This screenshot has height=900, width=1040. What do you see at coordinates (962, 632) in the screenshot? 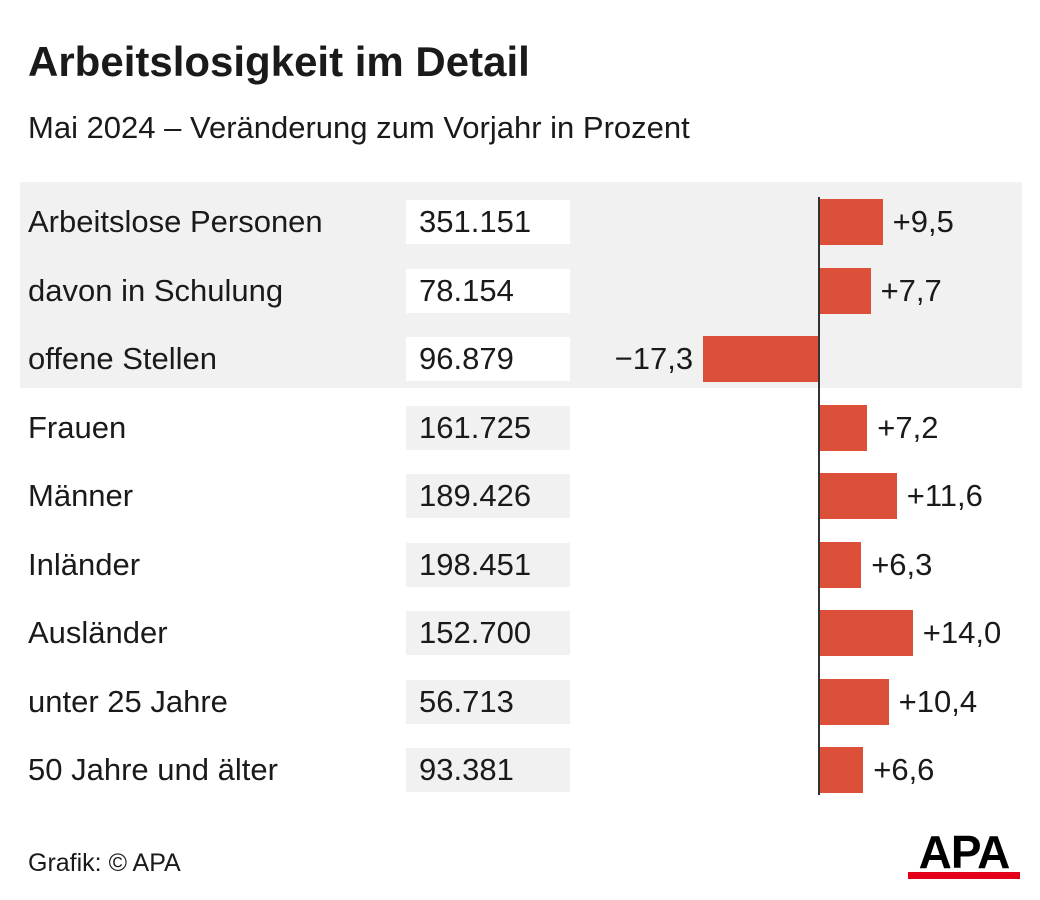
I see `change-label: +14,0` at bounding box center [962, 632].